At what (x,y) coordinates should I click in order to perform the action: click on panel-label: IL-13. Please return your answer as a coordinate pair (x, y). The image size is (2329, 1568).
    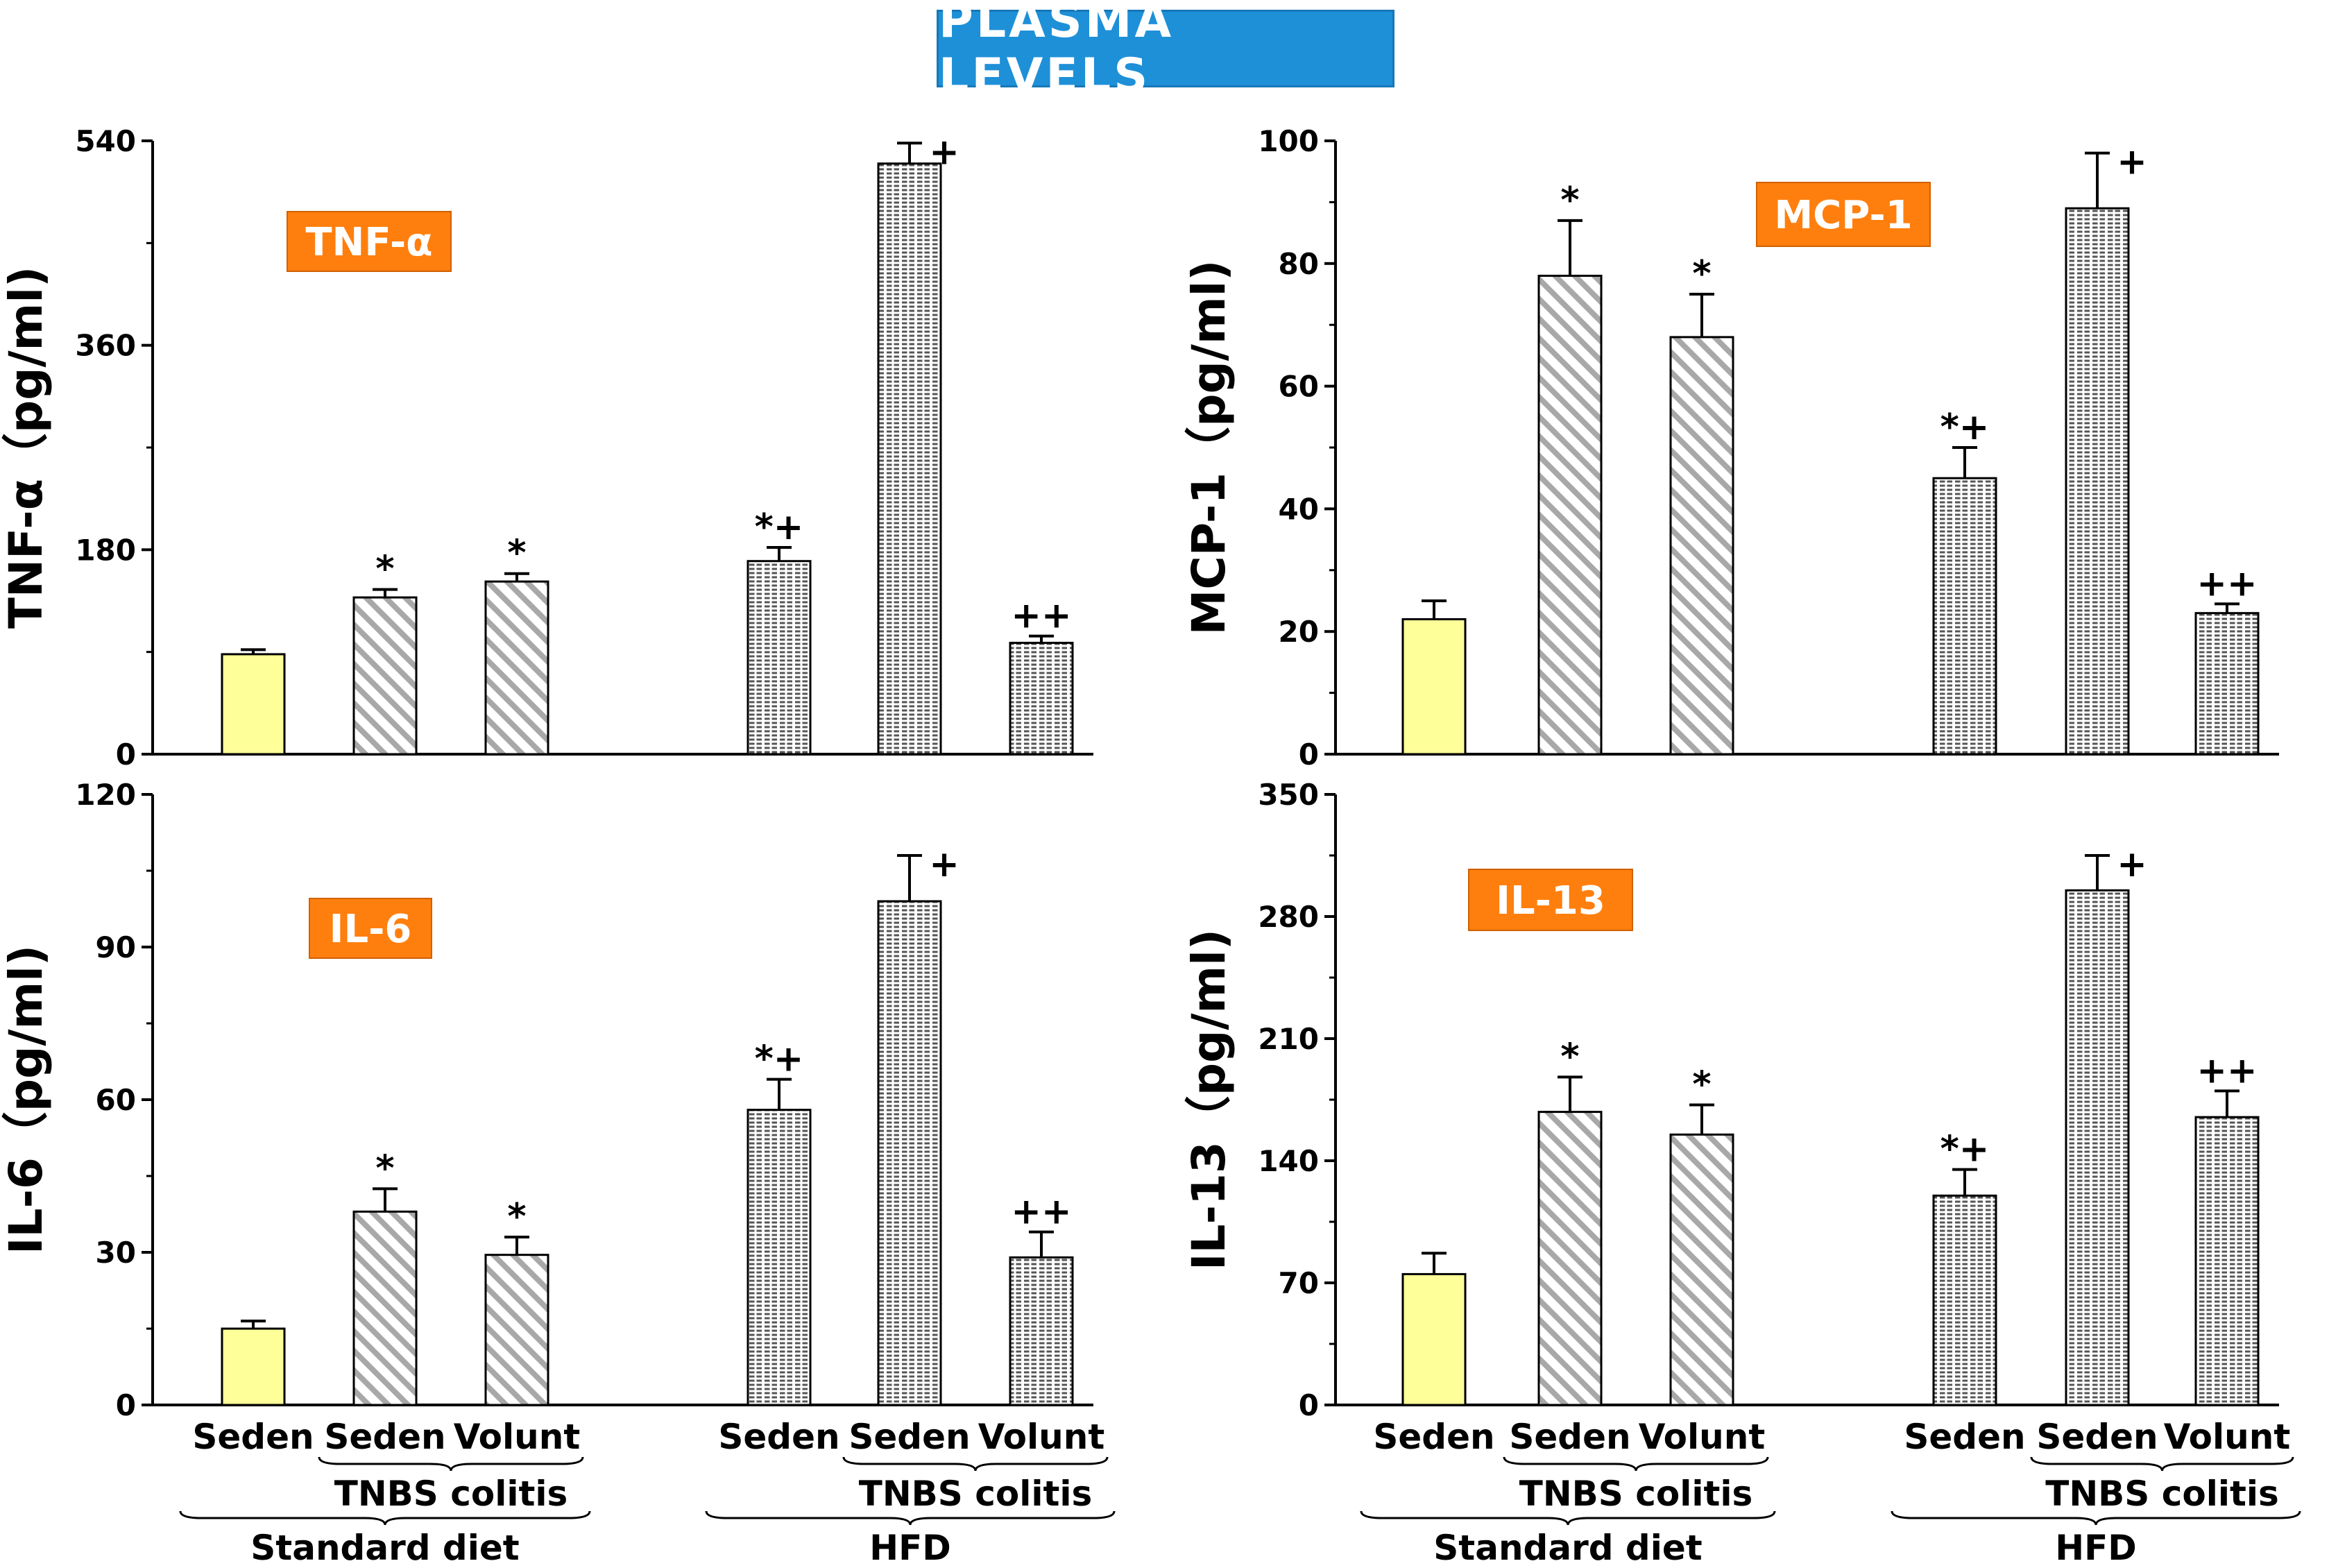
    Looking at the image, I should click on (1550, 900).